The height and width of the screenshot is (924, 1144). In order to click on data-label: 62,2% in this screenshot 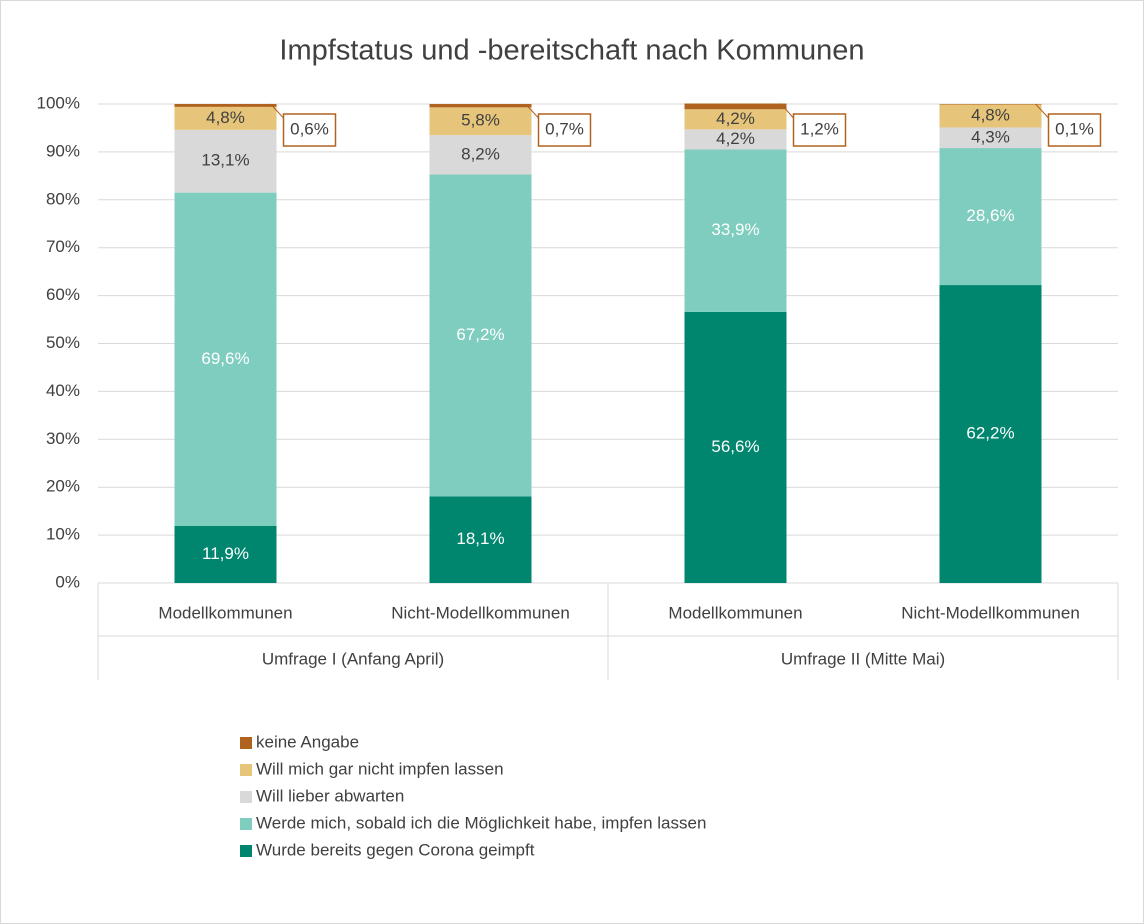, I will do `click(990, 433)`.